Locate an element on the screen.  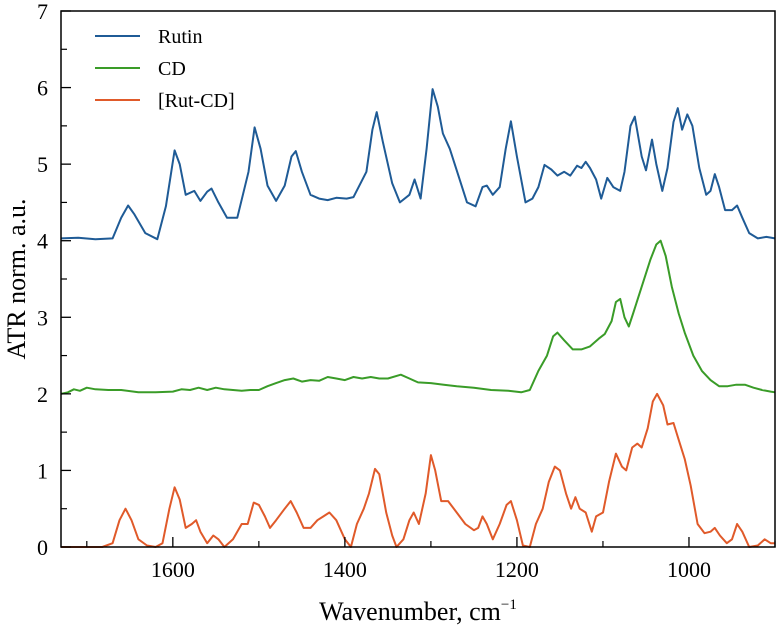
x-tick-label: 1000 is located at coordinates (689, 569).